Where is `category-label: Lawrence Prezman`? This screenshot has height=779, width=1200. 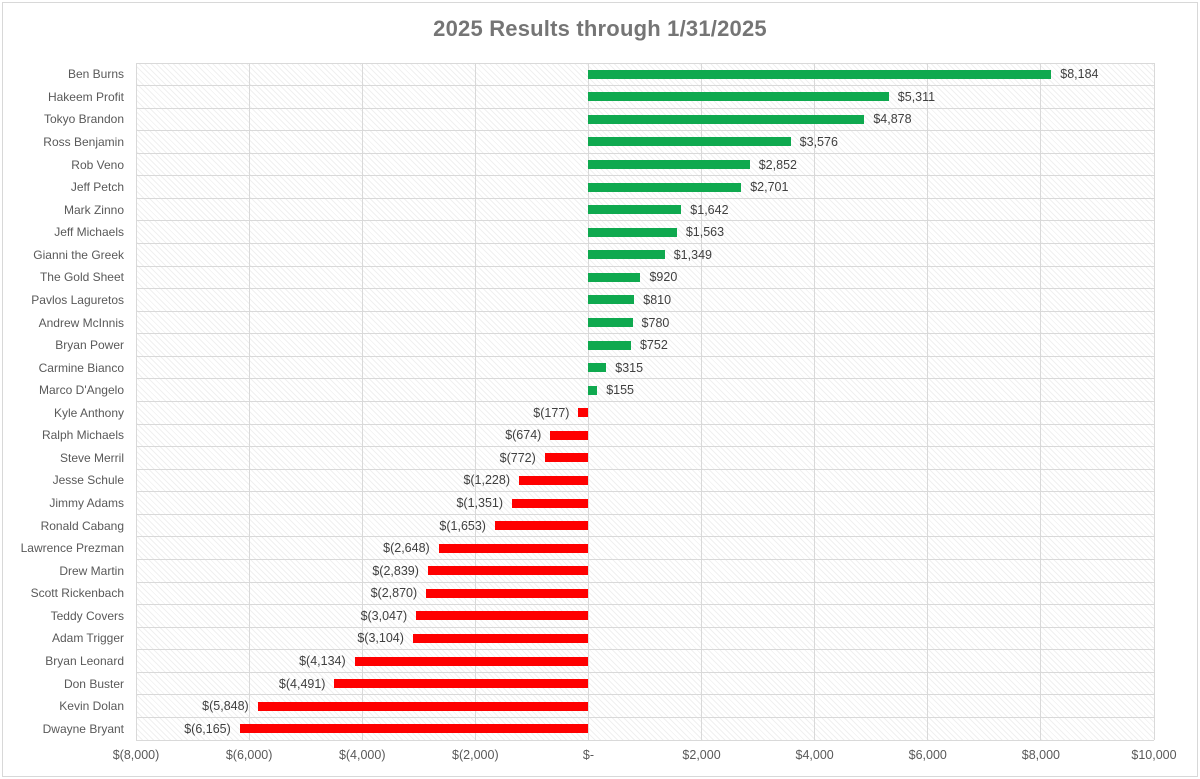 category-label: Lawrence Prezman is located at coordinates (72, 548).